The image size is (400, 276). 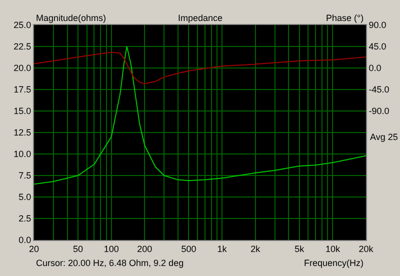 What do you see at coordinates (332, 249) in the screenshot?
I see `x-tick-label: 10k` at bounding box center [332, 249].